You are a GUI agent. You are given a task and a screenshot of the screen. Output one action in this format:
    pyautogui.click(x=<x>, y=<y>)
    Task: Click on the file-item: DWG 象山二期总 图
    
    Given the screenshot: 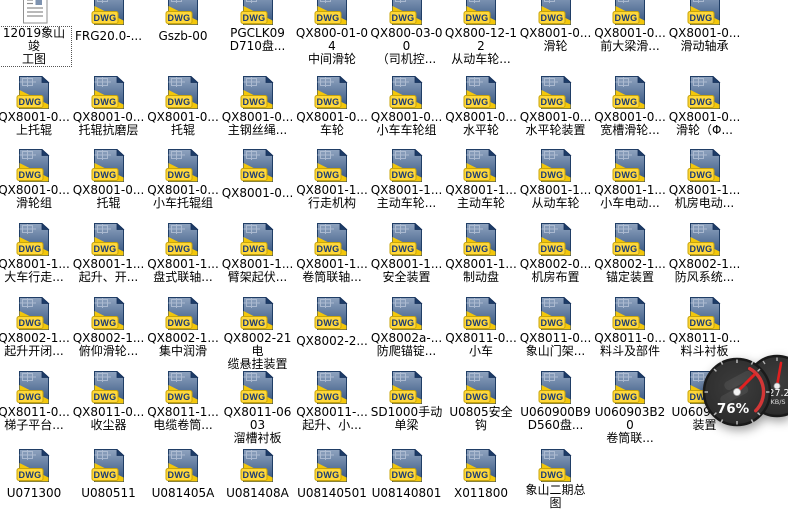 What is the action you would take?
    pyautogui.click(x=556, y=480)
    